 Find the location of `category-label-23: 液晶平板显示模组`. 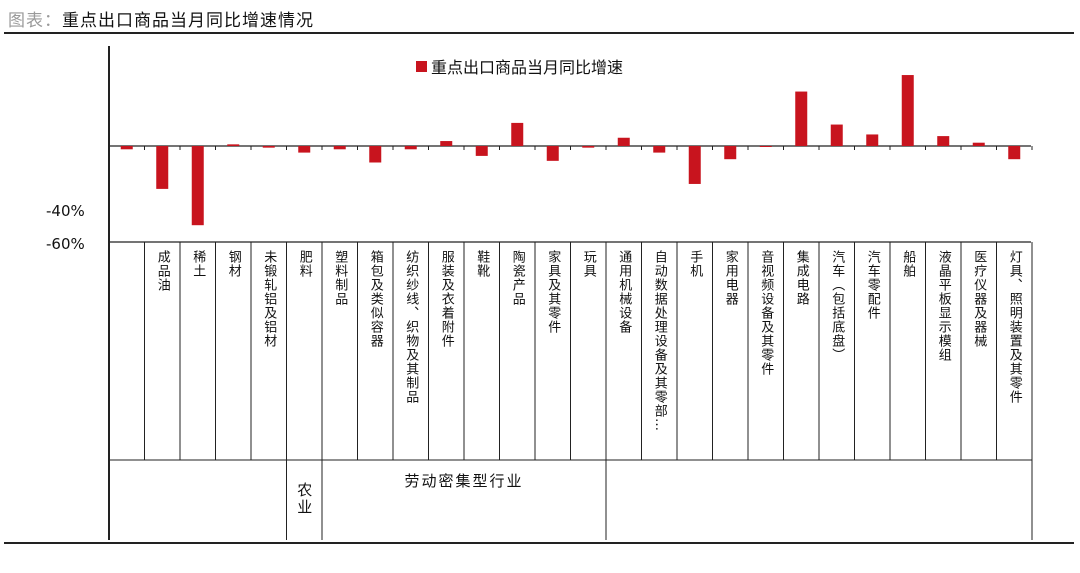

category-label-23: 液晶平板显示模组 is located at coordinates (944, 306).